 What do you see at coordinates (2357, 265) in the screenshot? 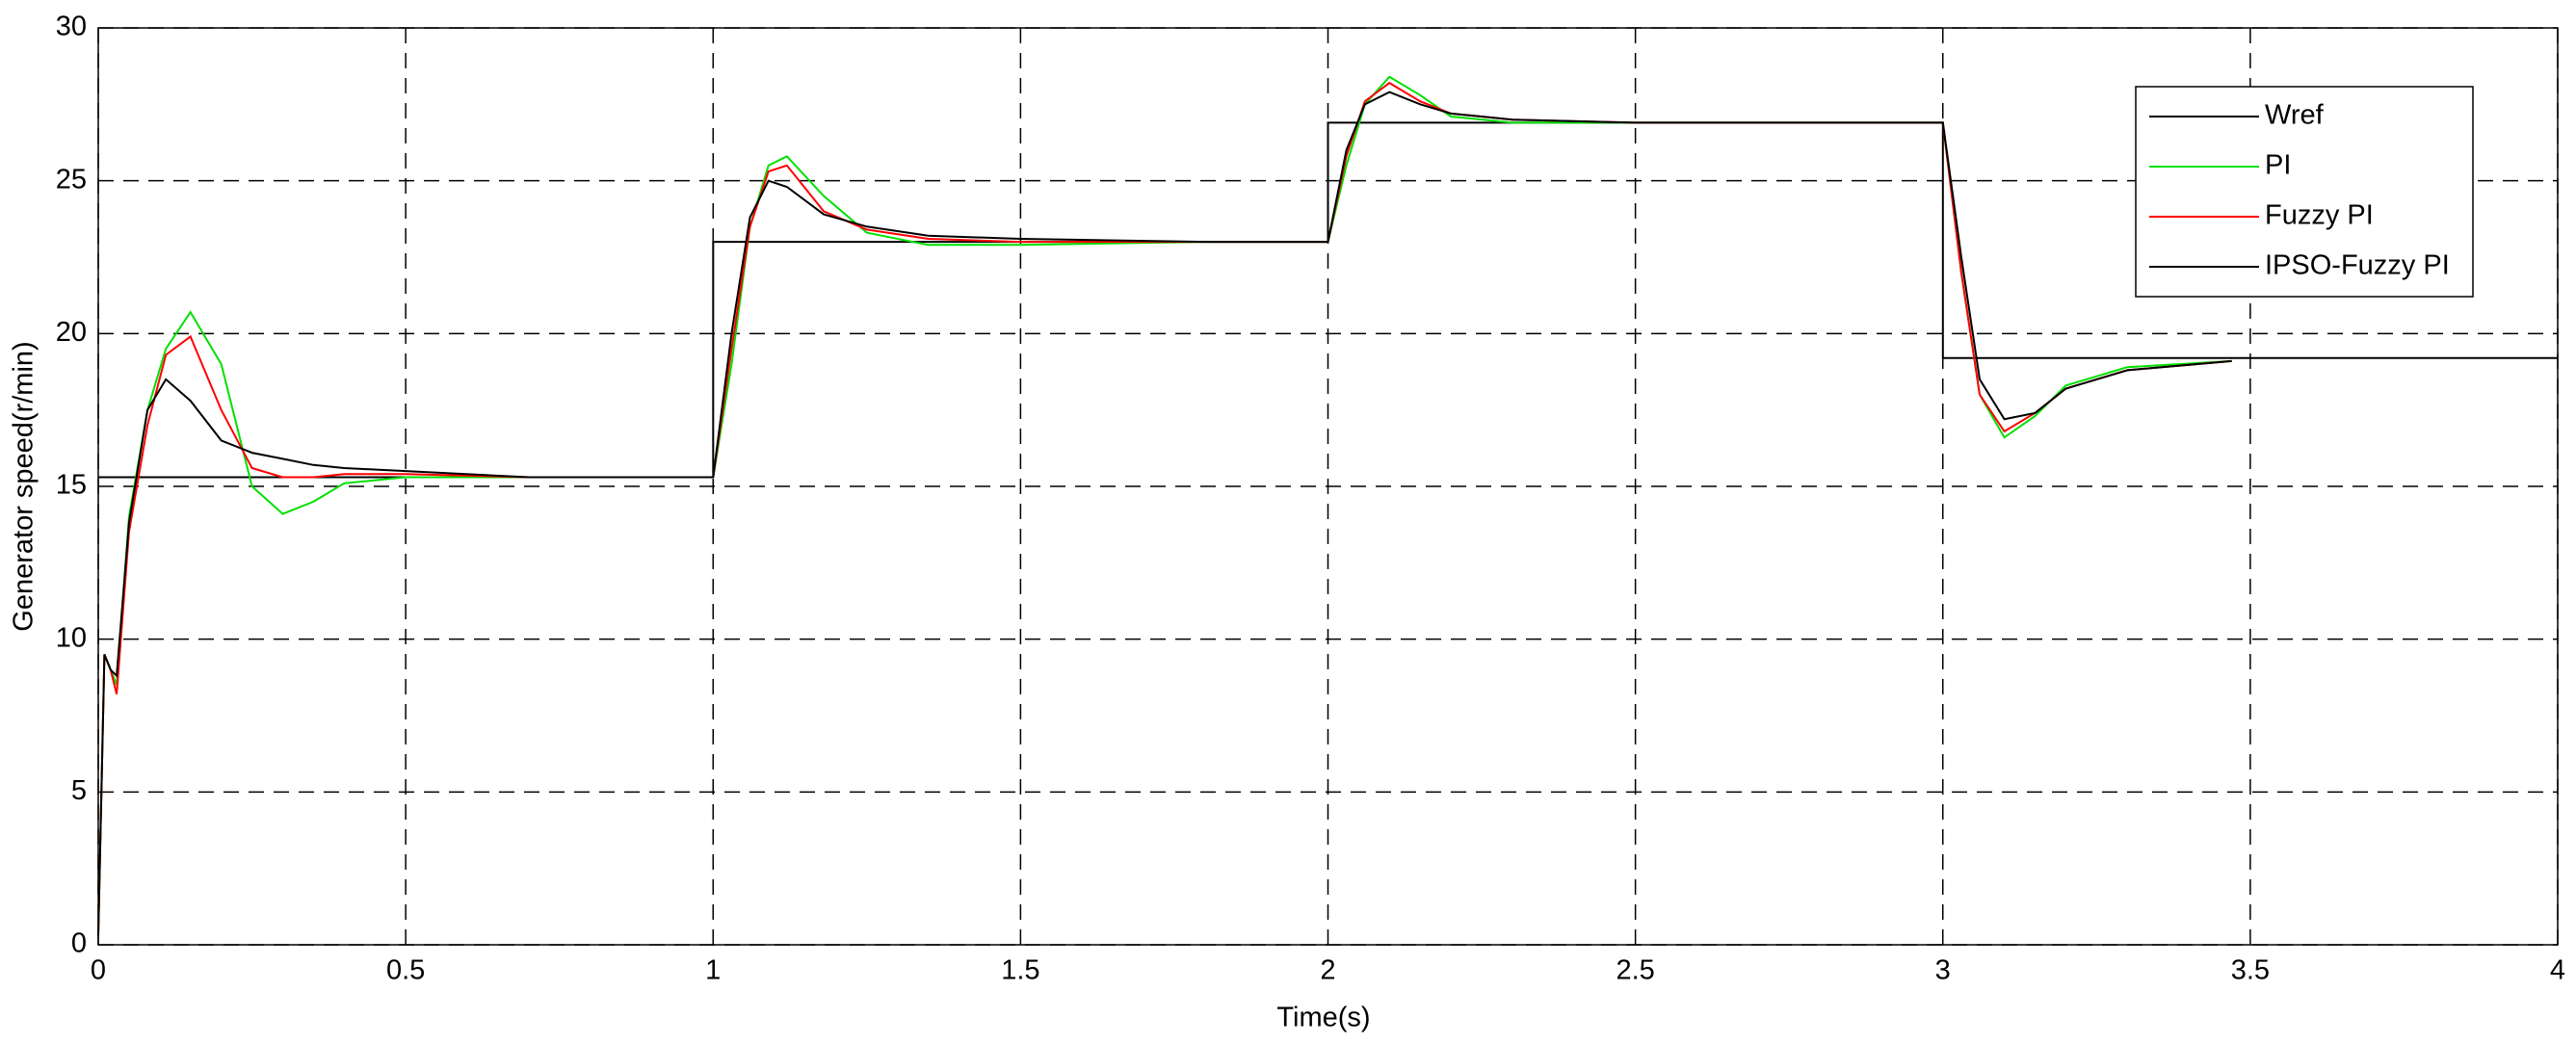
I see `legend-label: IPSO-Fuzzy PI` at bounding box center [2357, 265].